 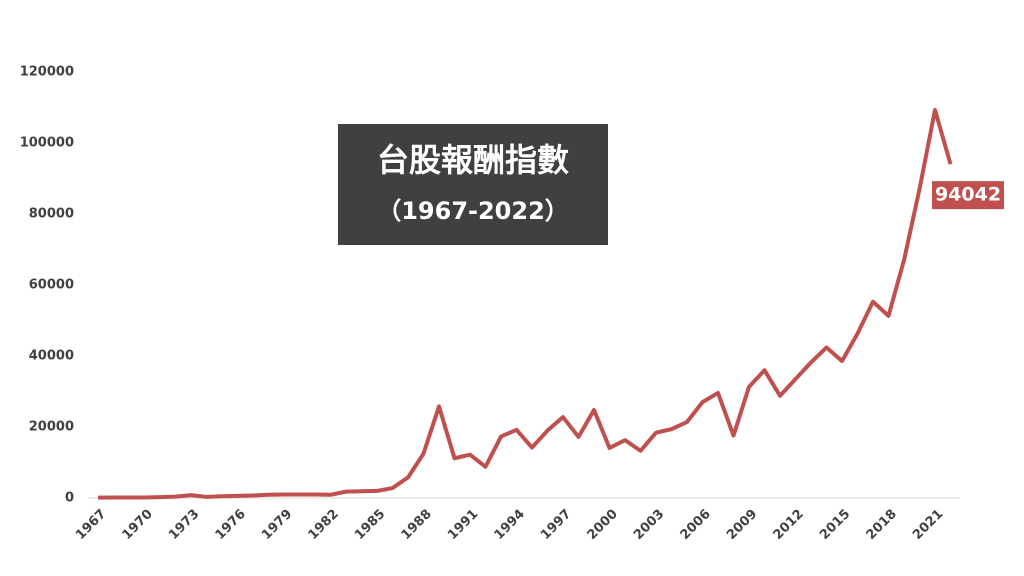 I want to click on x-tick-label: 1997, so click(x=556, y=525).